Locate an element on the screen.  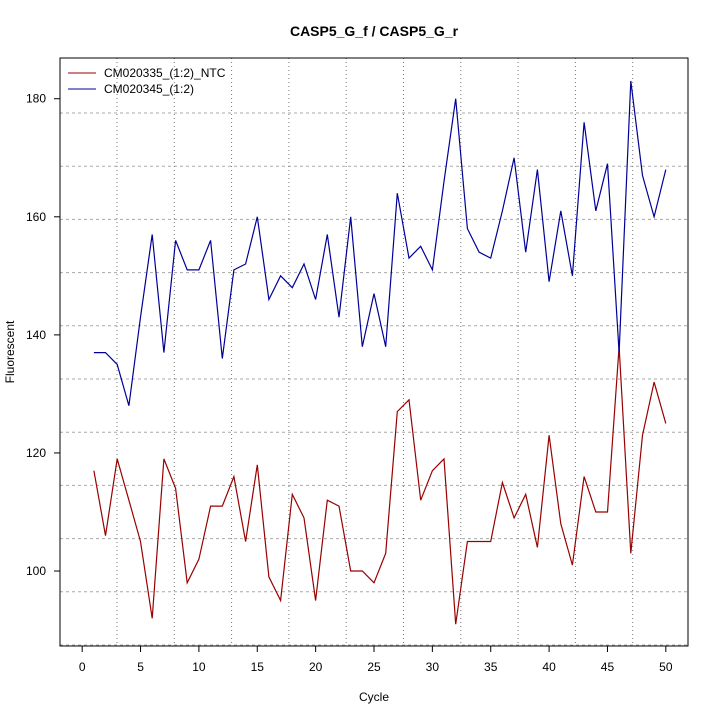
x-axis: 0 5 10 15 20 25 30 35 40 45 50 is located at coordinates (376, 659).